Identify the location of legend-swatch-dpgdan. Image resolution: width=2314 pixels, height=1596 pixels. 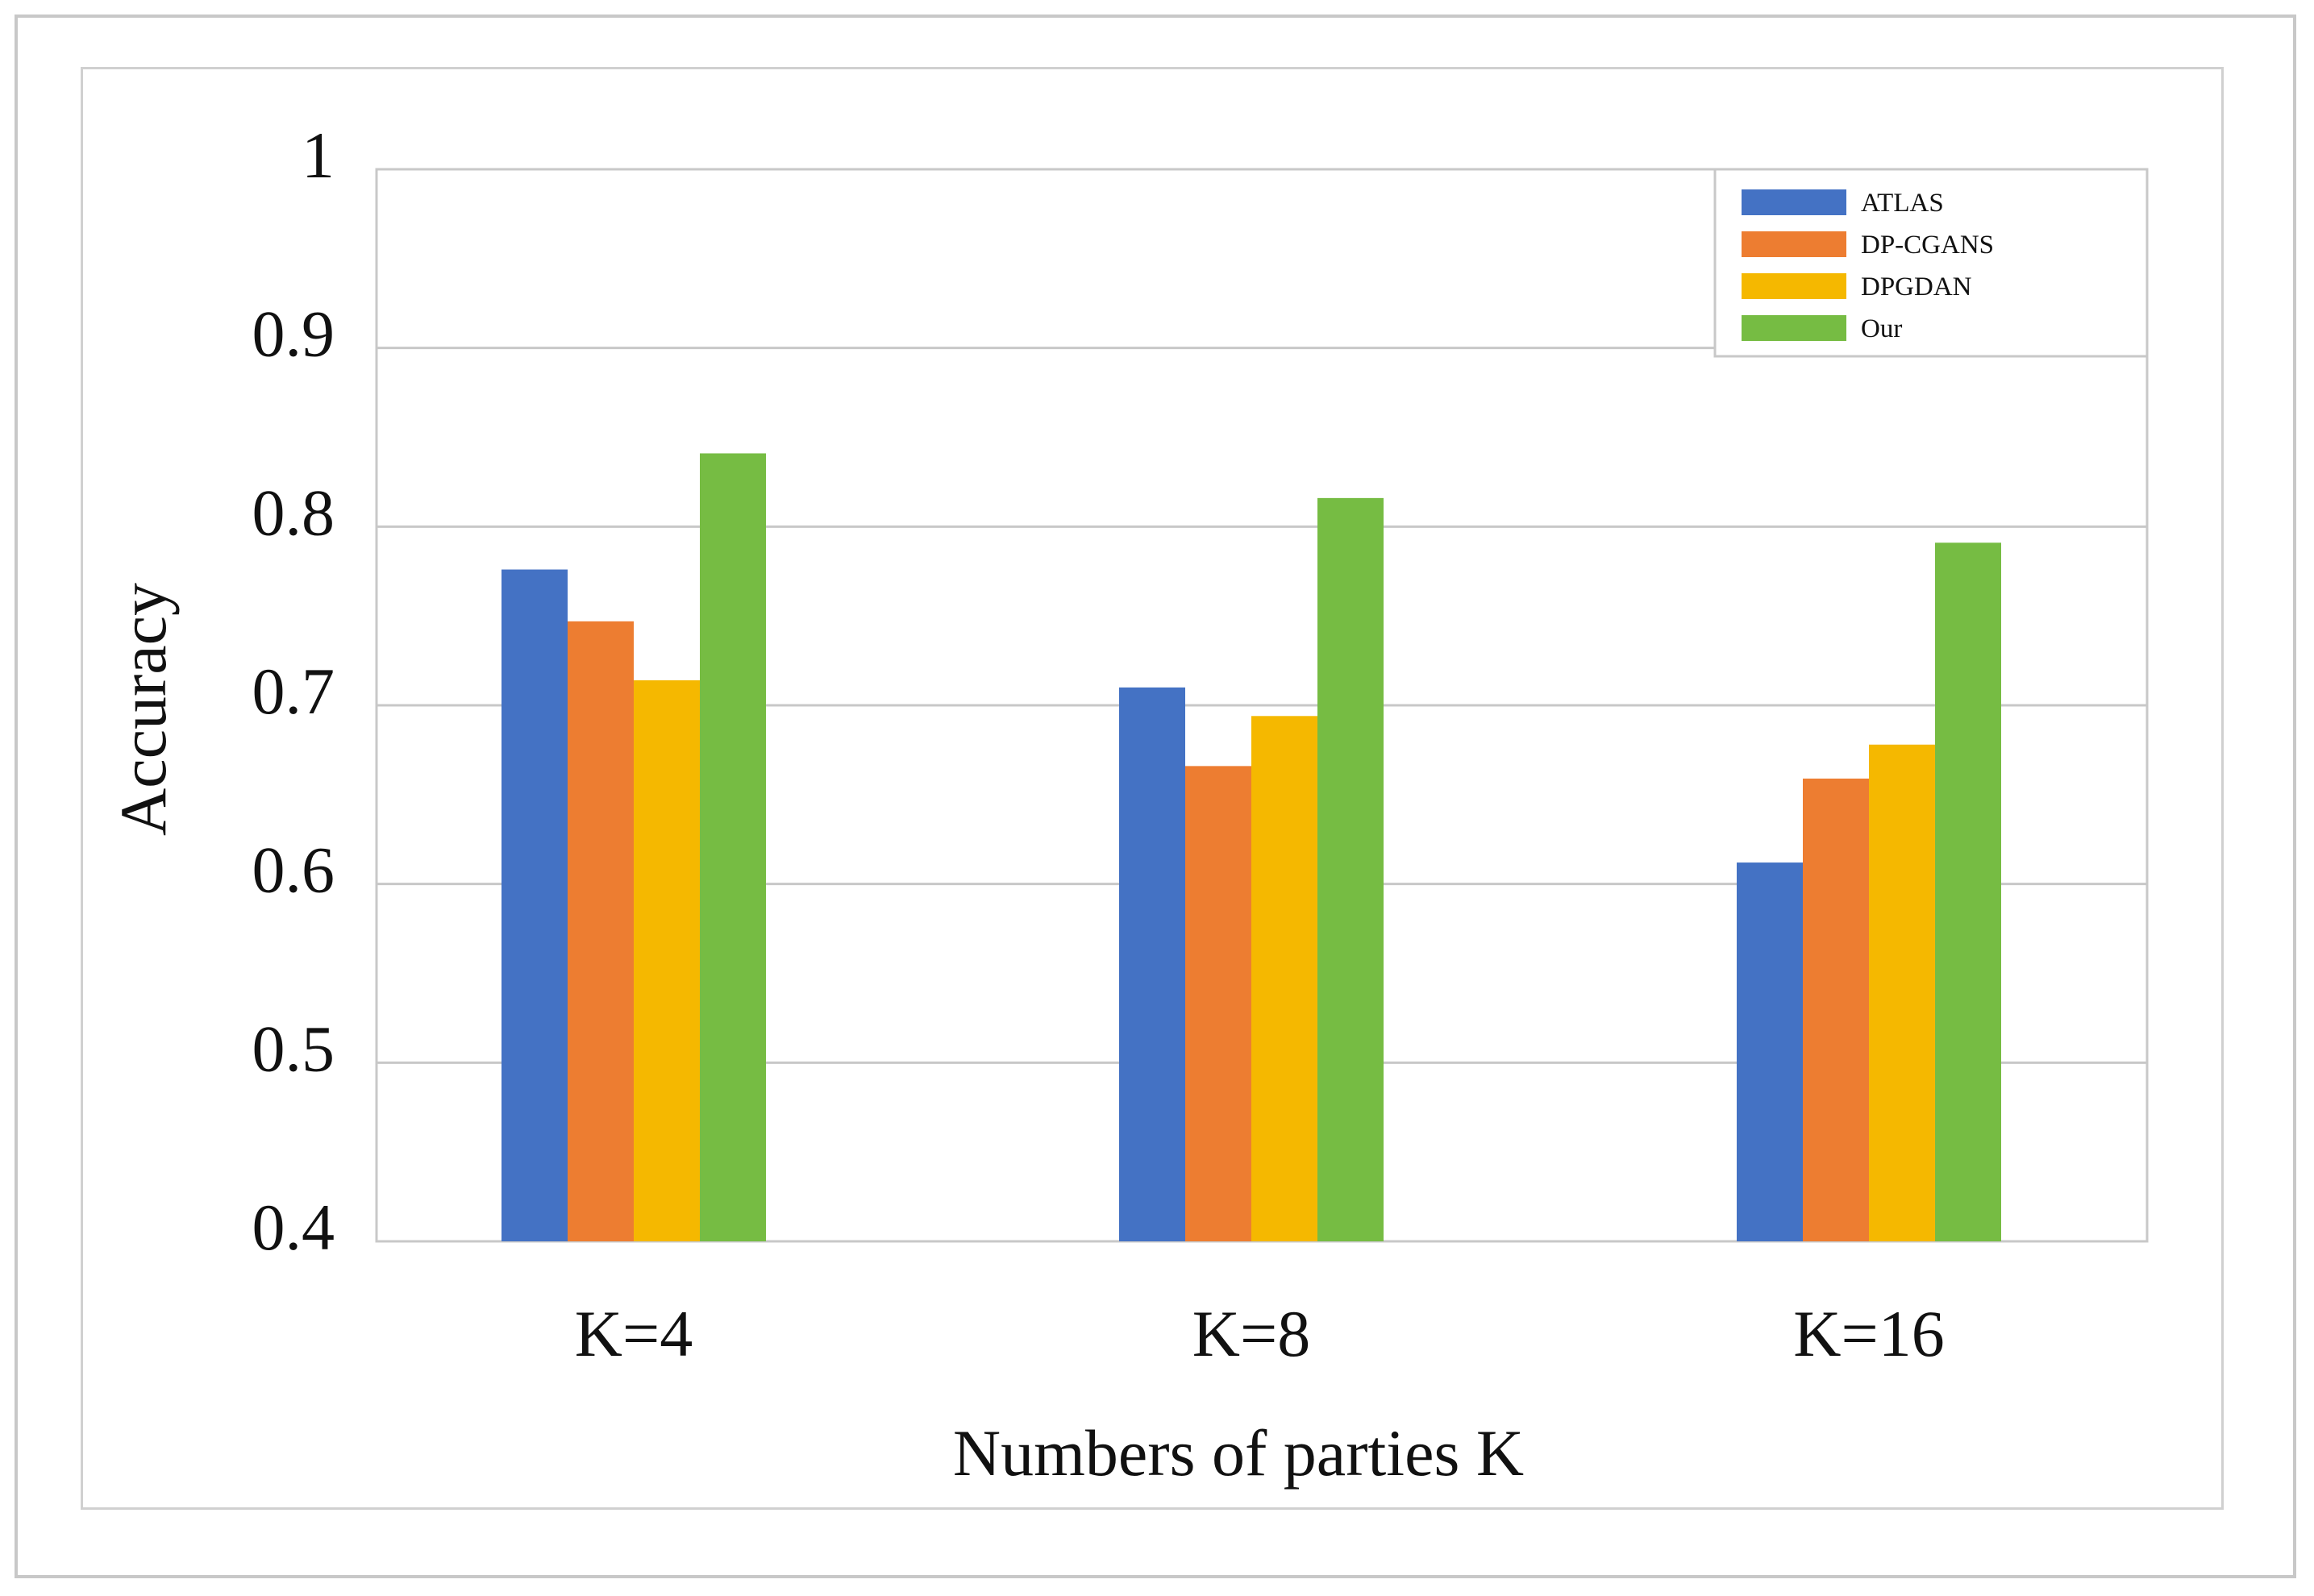
(1794, 286).